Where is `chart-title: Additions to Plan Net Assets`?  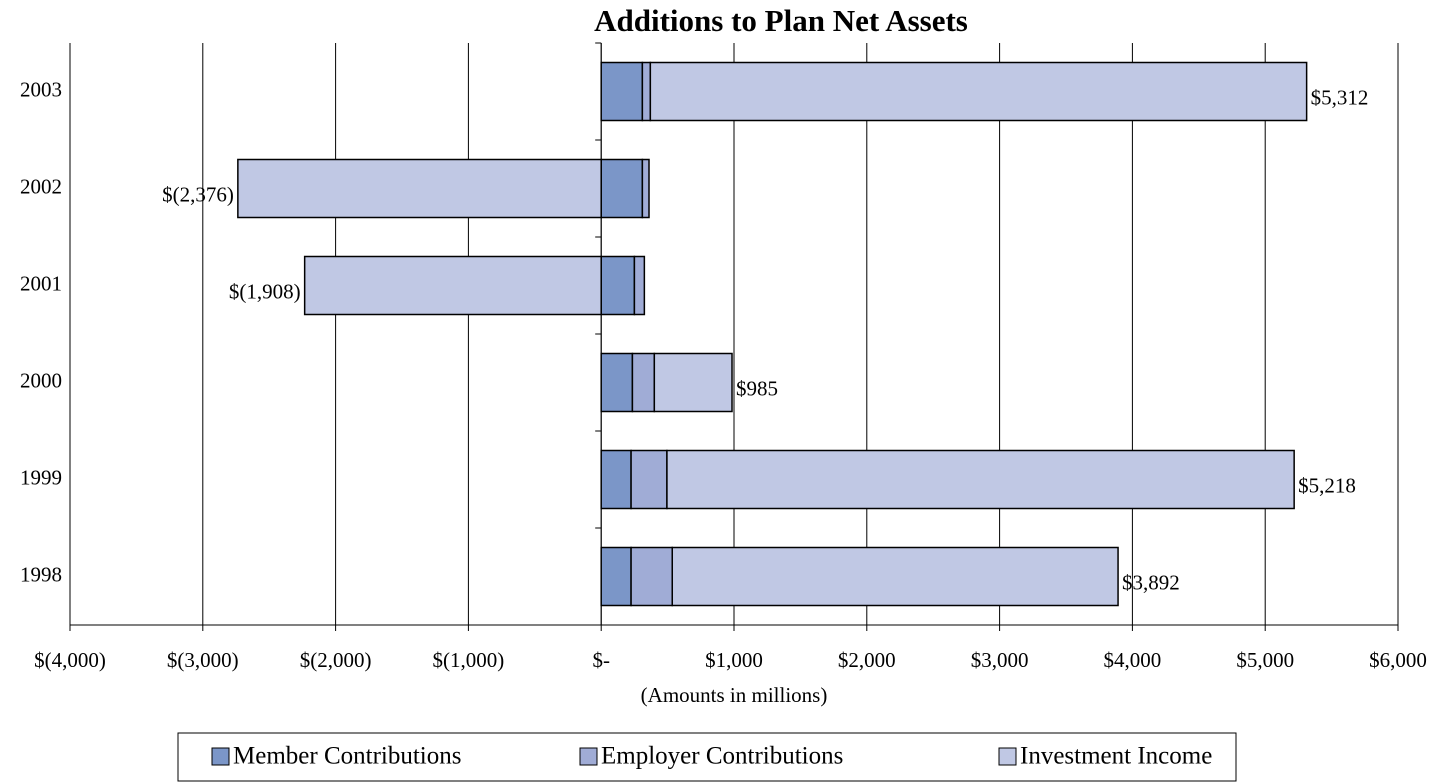 chart-title: Additions to Plan Net Assets is located at coordinates (781, 20).